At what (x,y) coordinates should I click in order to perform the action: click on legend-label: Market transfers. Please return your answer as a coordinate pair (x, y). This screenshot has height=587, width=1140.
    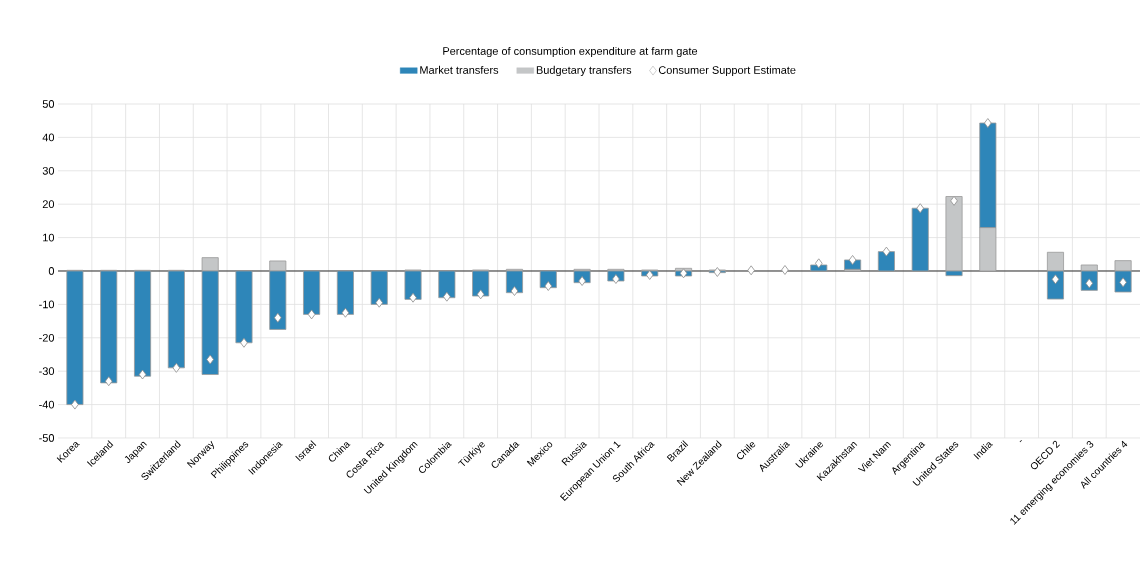
    Looking at the image, I should click on (459, 69).